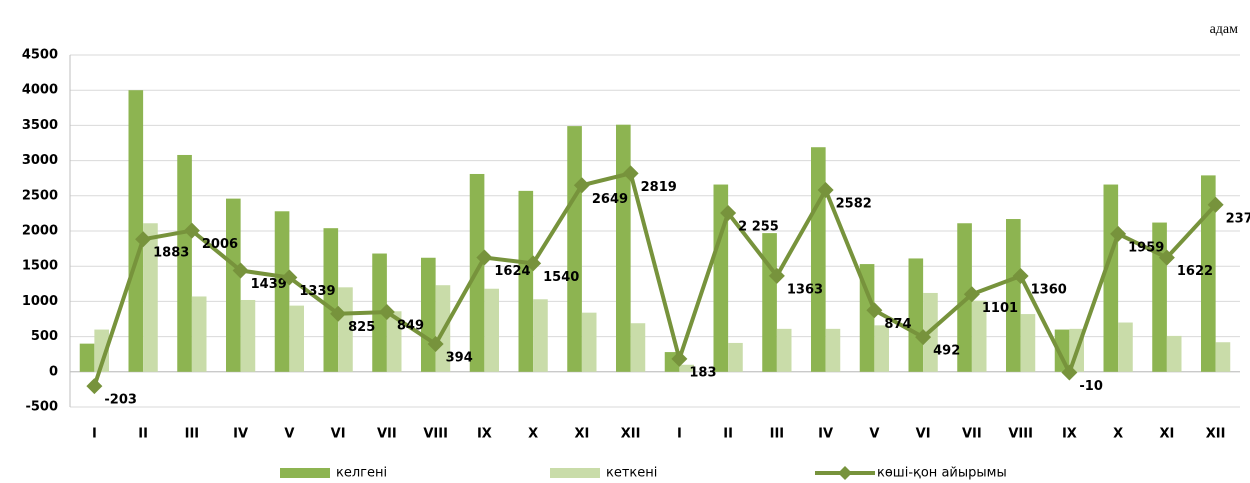 Image resolution: width=1250 pixels, height=483 pixels. What do you see at coordinates (41, 407) in the screenshot?
I see `y-tick-label: -500` at bounding box center [41, 407].